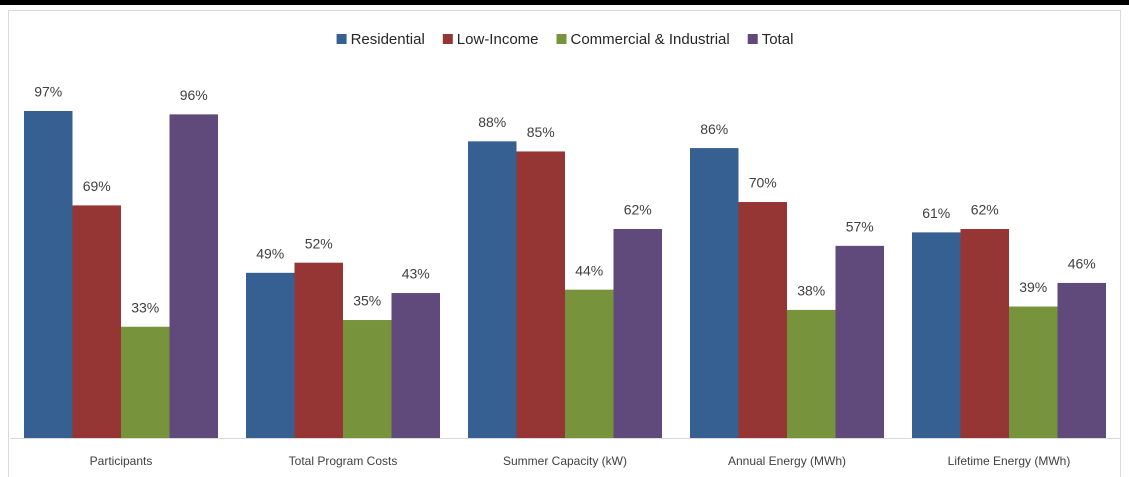 This screenshot has height=477, width=1129. I want to click on data-label: 38%, so click(811, 291).